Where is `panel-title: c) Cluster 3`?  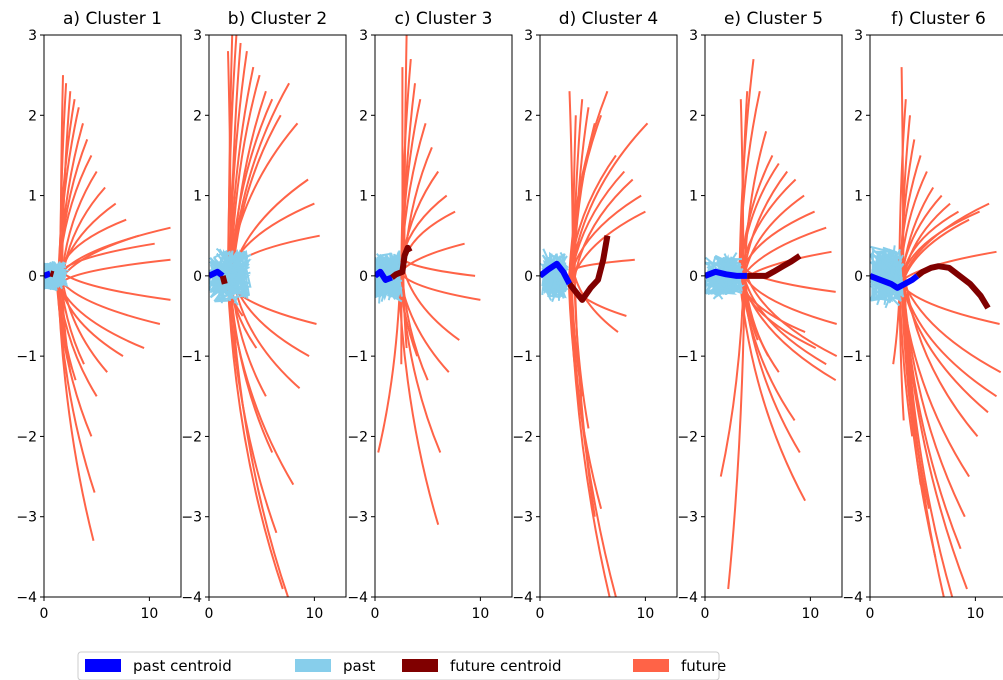
panel-title: c) Cluster 3 is located at coordinates (444, 19).